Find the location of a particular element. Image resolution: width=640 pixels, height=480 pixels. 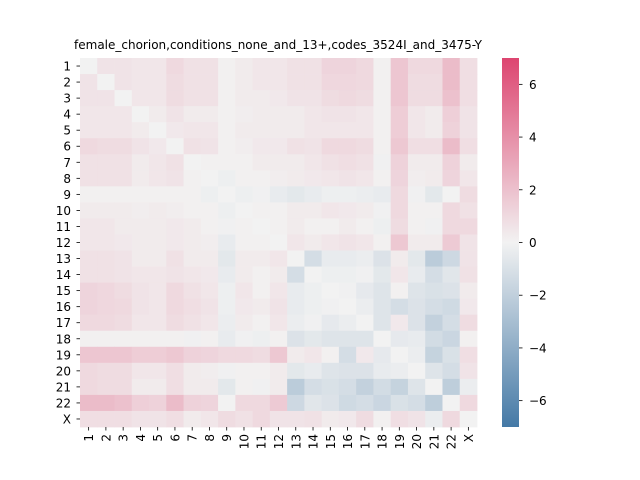

x-tick-label: 15 is located at coordinates (331, 441).